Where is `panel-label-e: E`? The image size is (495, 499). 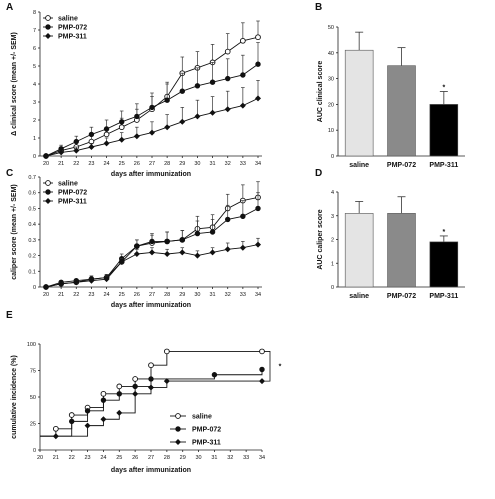
panel-label-e: E is located at coordinates (9, 315).